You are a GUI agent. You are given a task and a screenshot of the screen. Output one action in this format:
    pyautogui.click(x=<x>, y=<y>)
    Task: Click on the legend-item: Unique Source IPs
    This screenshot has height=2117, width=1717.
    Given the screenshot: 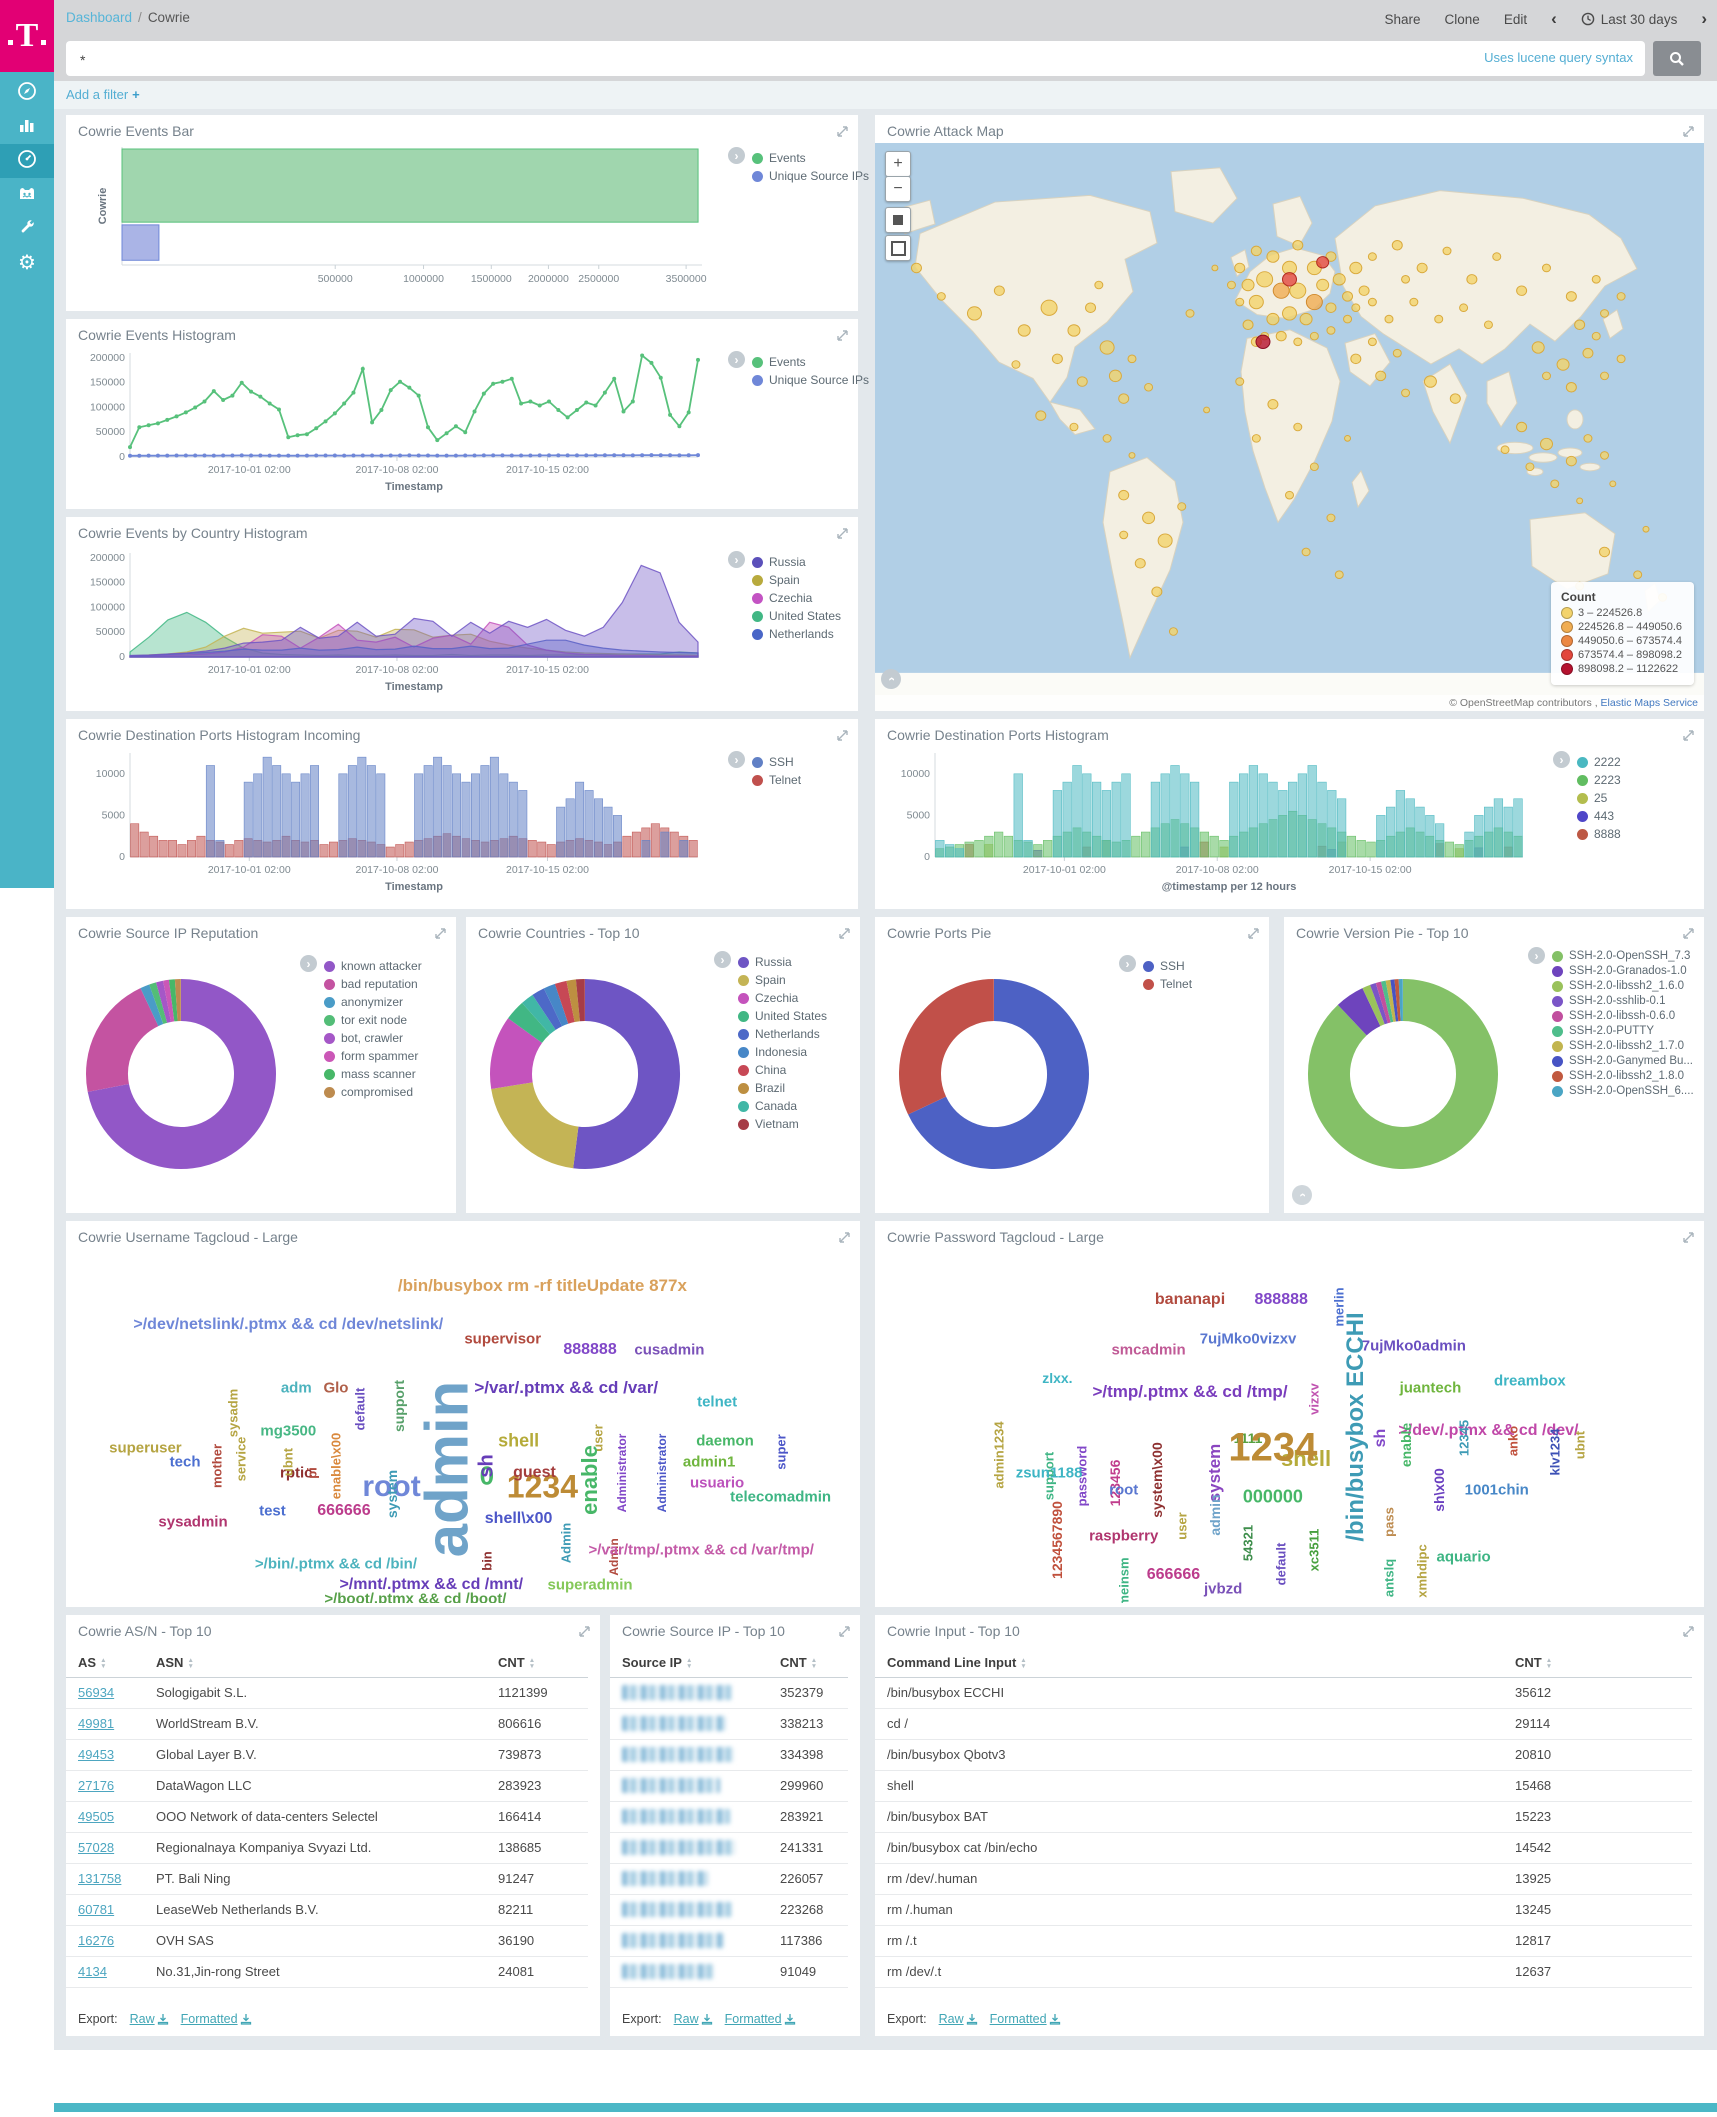 What is the action you would take?
    pyautogui.click(x=810, y=380)
    